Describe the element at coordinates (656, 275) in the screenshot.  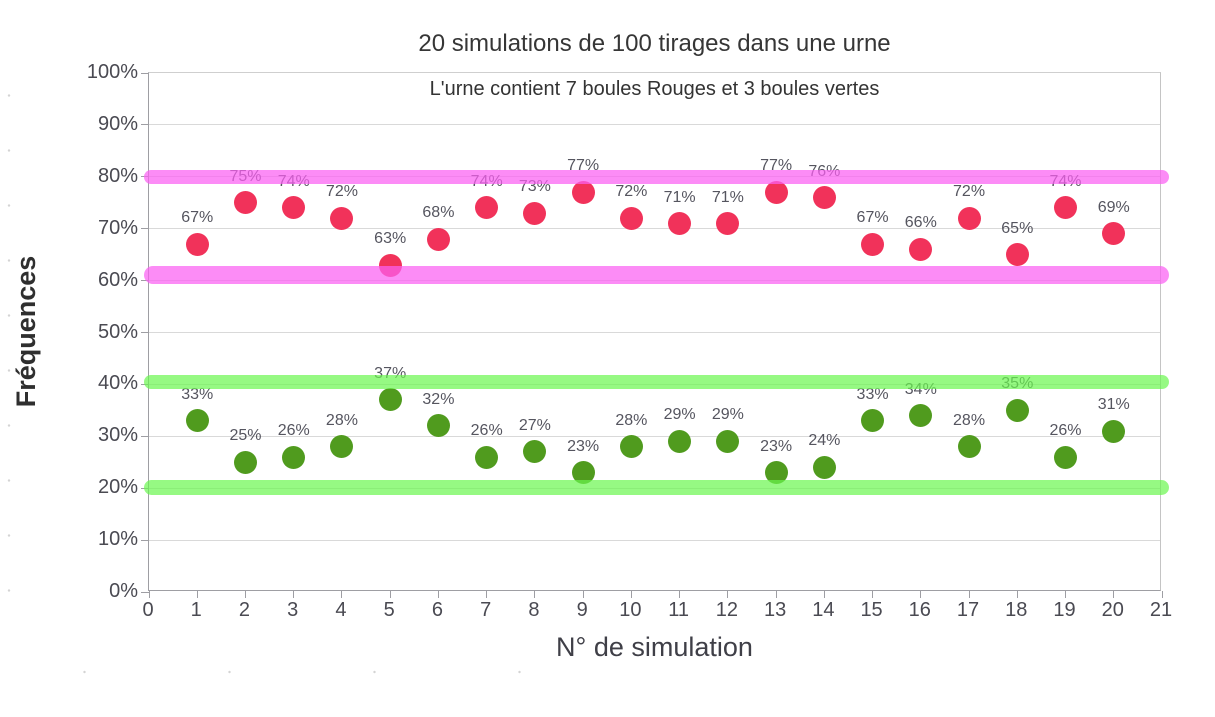
I see `bande-magenta-basse` at that location.